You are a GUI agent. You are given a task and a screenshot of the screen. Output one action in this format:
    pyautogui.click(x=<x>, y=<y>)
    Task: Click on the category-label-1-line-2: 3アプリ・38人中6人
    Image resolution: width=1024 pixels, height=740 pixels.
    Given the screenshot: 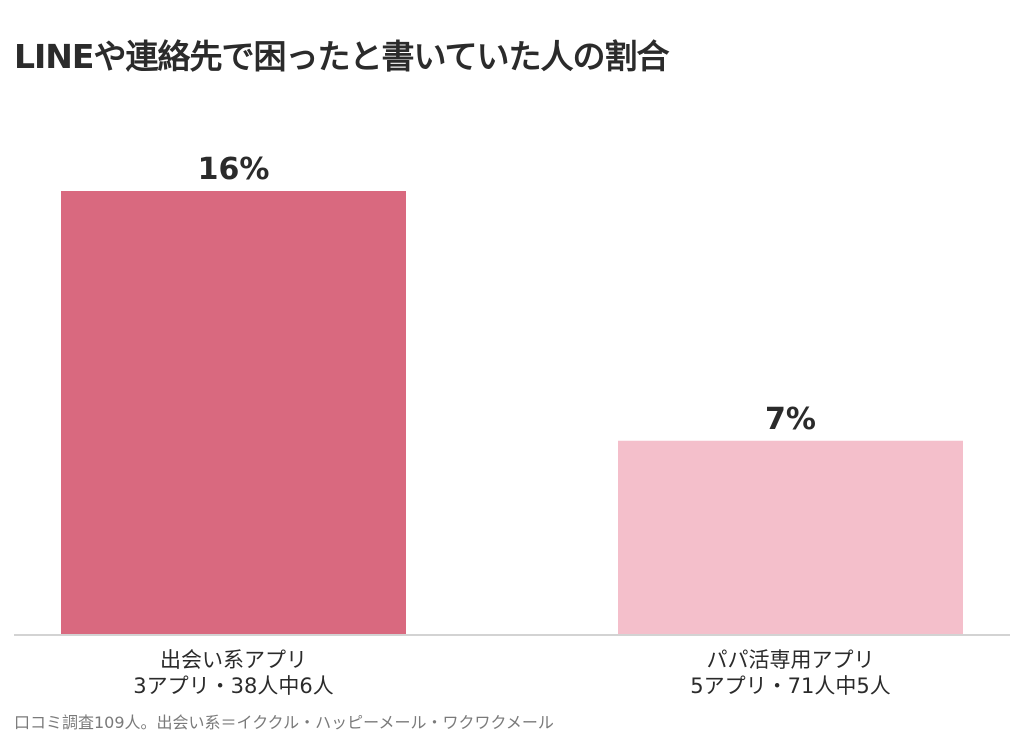 What is the action you would take?
    pyautogui.click(x=233, y=686)
    